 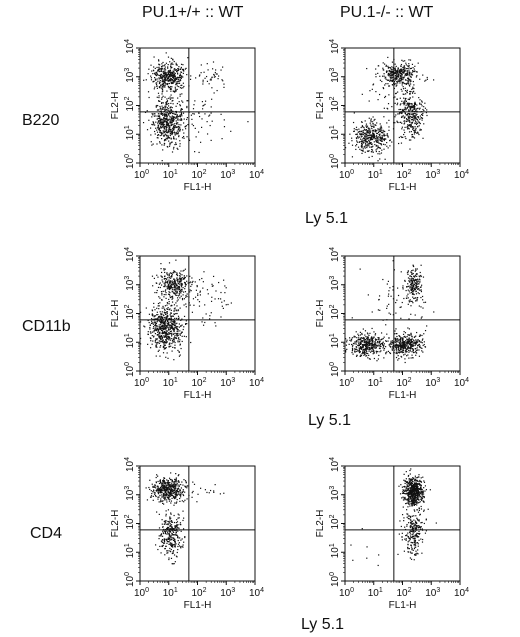 What do you see at coordinates (130, 340) in the screenshot?
I see `y-tick-label: 101` at bounding box center [130, 340].